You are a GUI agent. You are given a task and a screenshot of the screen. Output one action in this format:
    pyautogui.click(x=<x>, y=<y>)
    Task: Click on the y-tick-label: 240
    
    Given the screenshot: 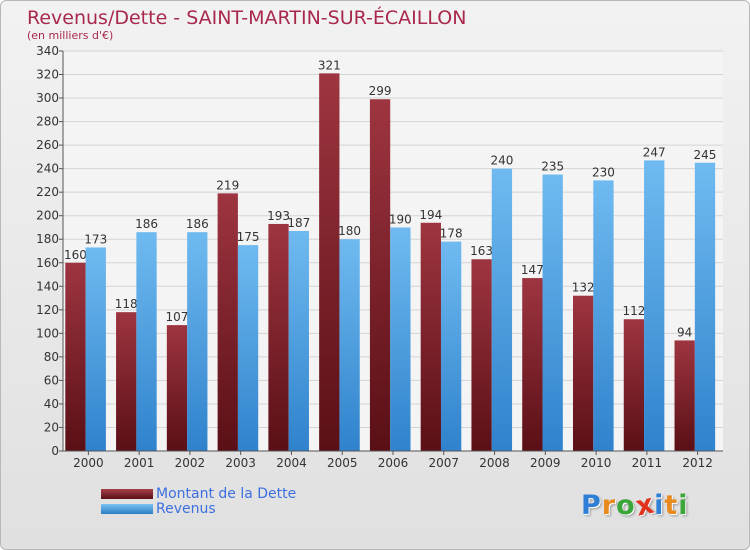 What is the action you would take?
    pyautogui.click(x=47, y=169)
    